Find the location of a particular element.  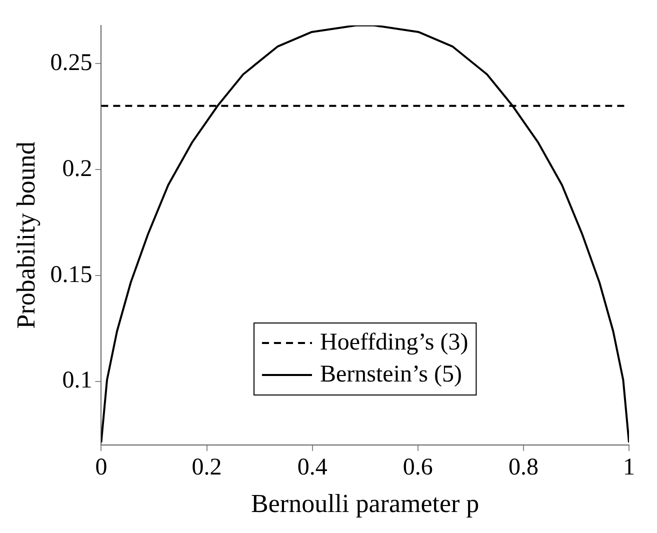

y-tick-label: 0.25 is located at coordinates (71, 63).